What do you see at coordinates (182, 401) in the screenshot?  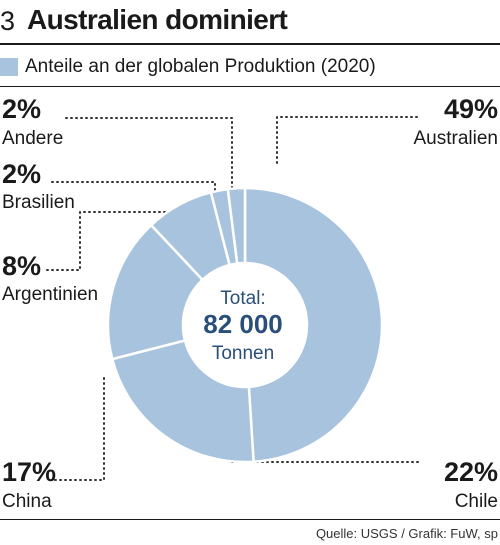 I see `slice-chile` at bounding box center [182, 401].